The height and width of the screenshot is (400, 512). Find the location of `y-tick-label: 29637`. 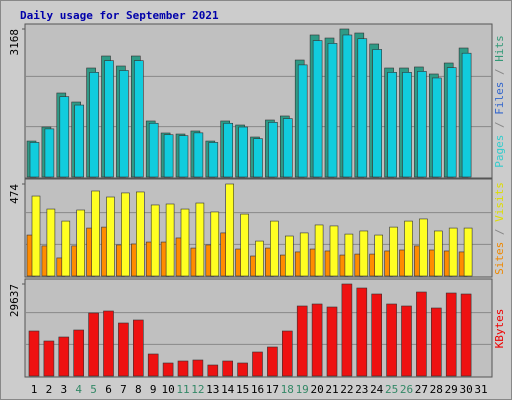

y-tick-label: 29637 is located at coordinates (14, 300).